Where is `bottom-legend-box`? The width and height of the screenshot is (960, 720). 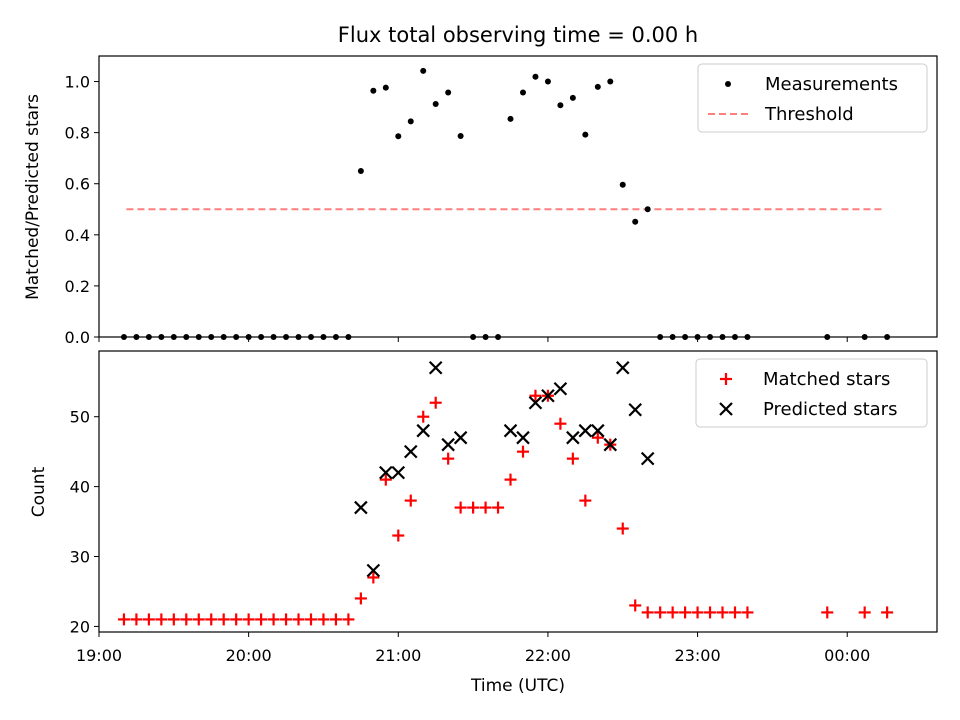
bottom-legend-box is located at coordinates (811, 393).